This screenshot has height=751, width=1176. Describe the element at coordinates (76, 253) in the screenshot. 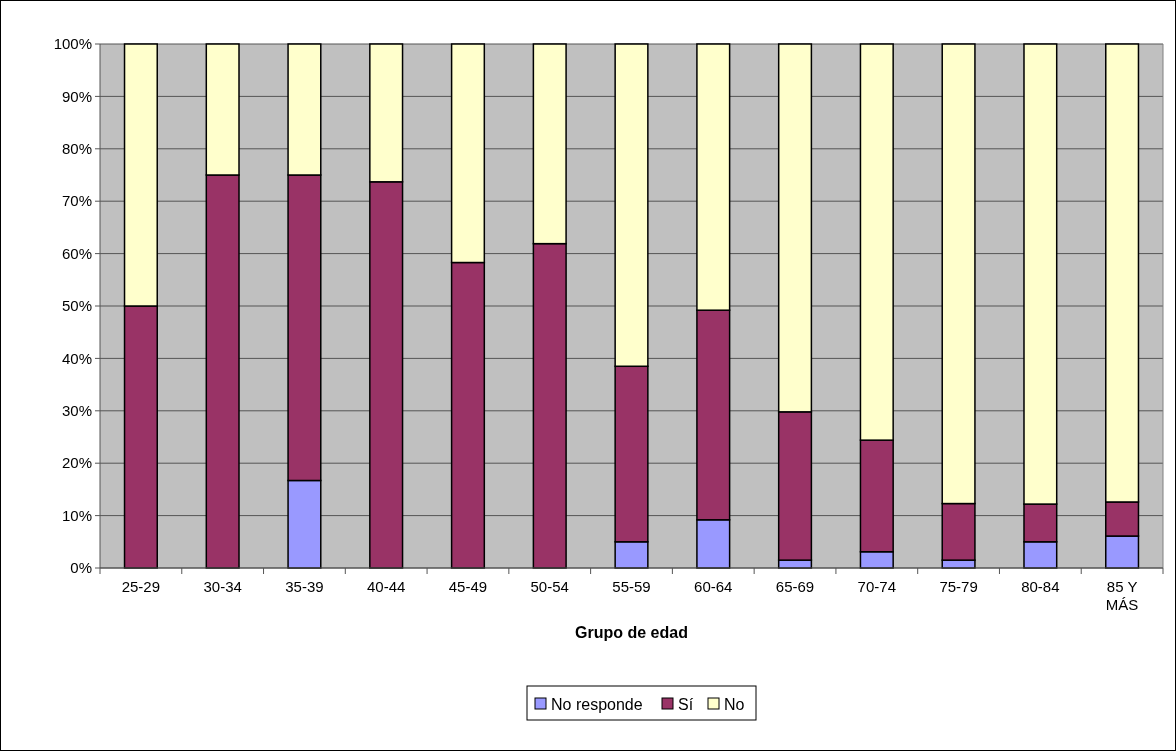

I see `y-tick-label: 60%` at that location.